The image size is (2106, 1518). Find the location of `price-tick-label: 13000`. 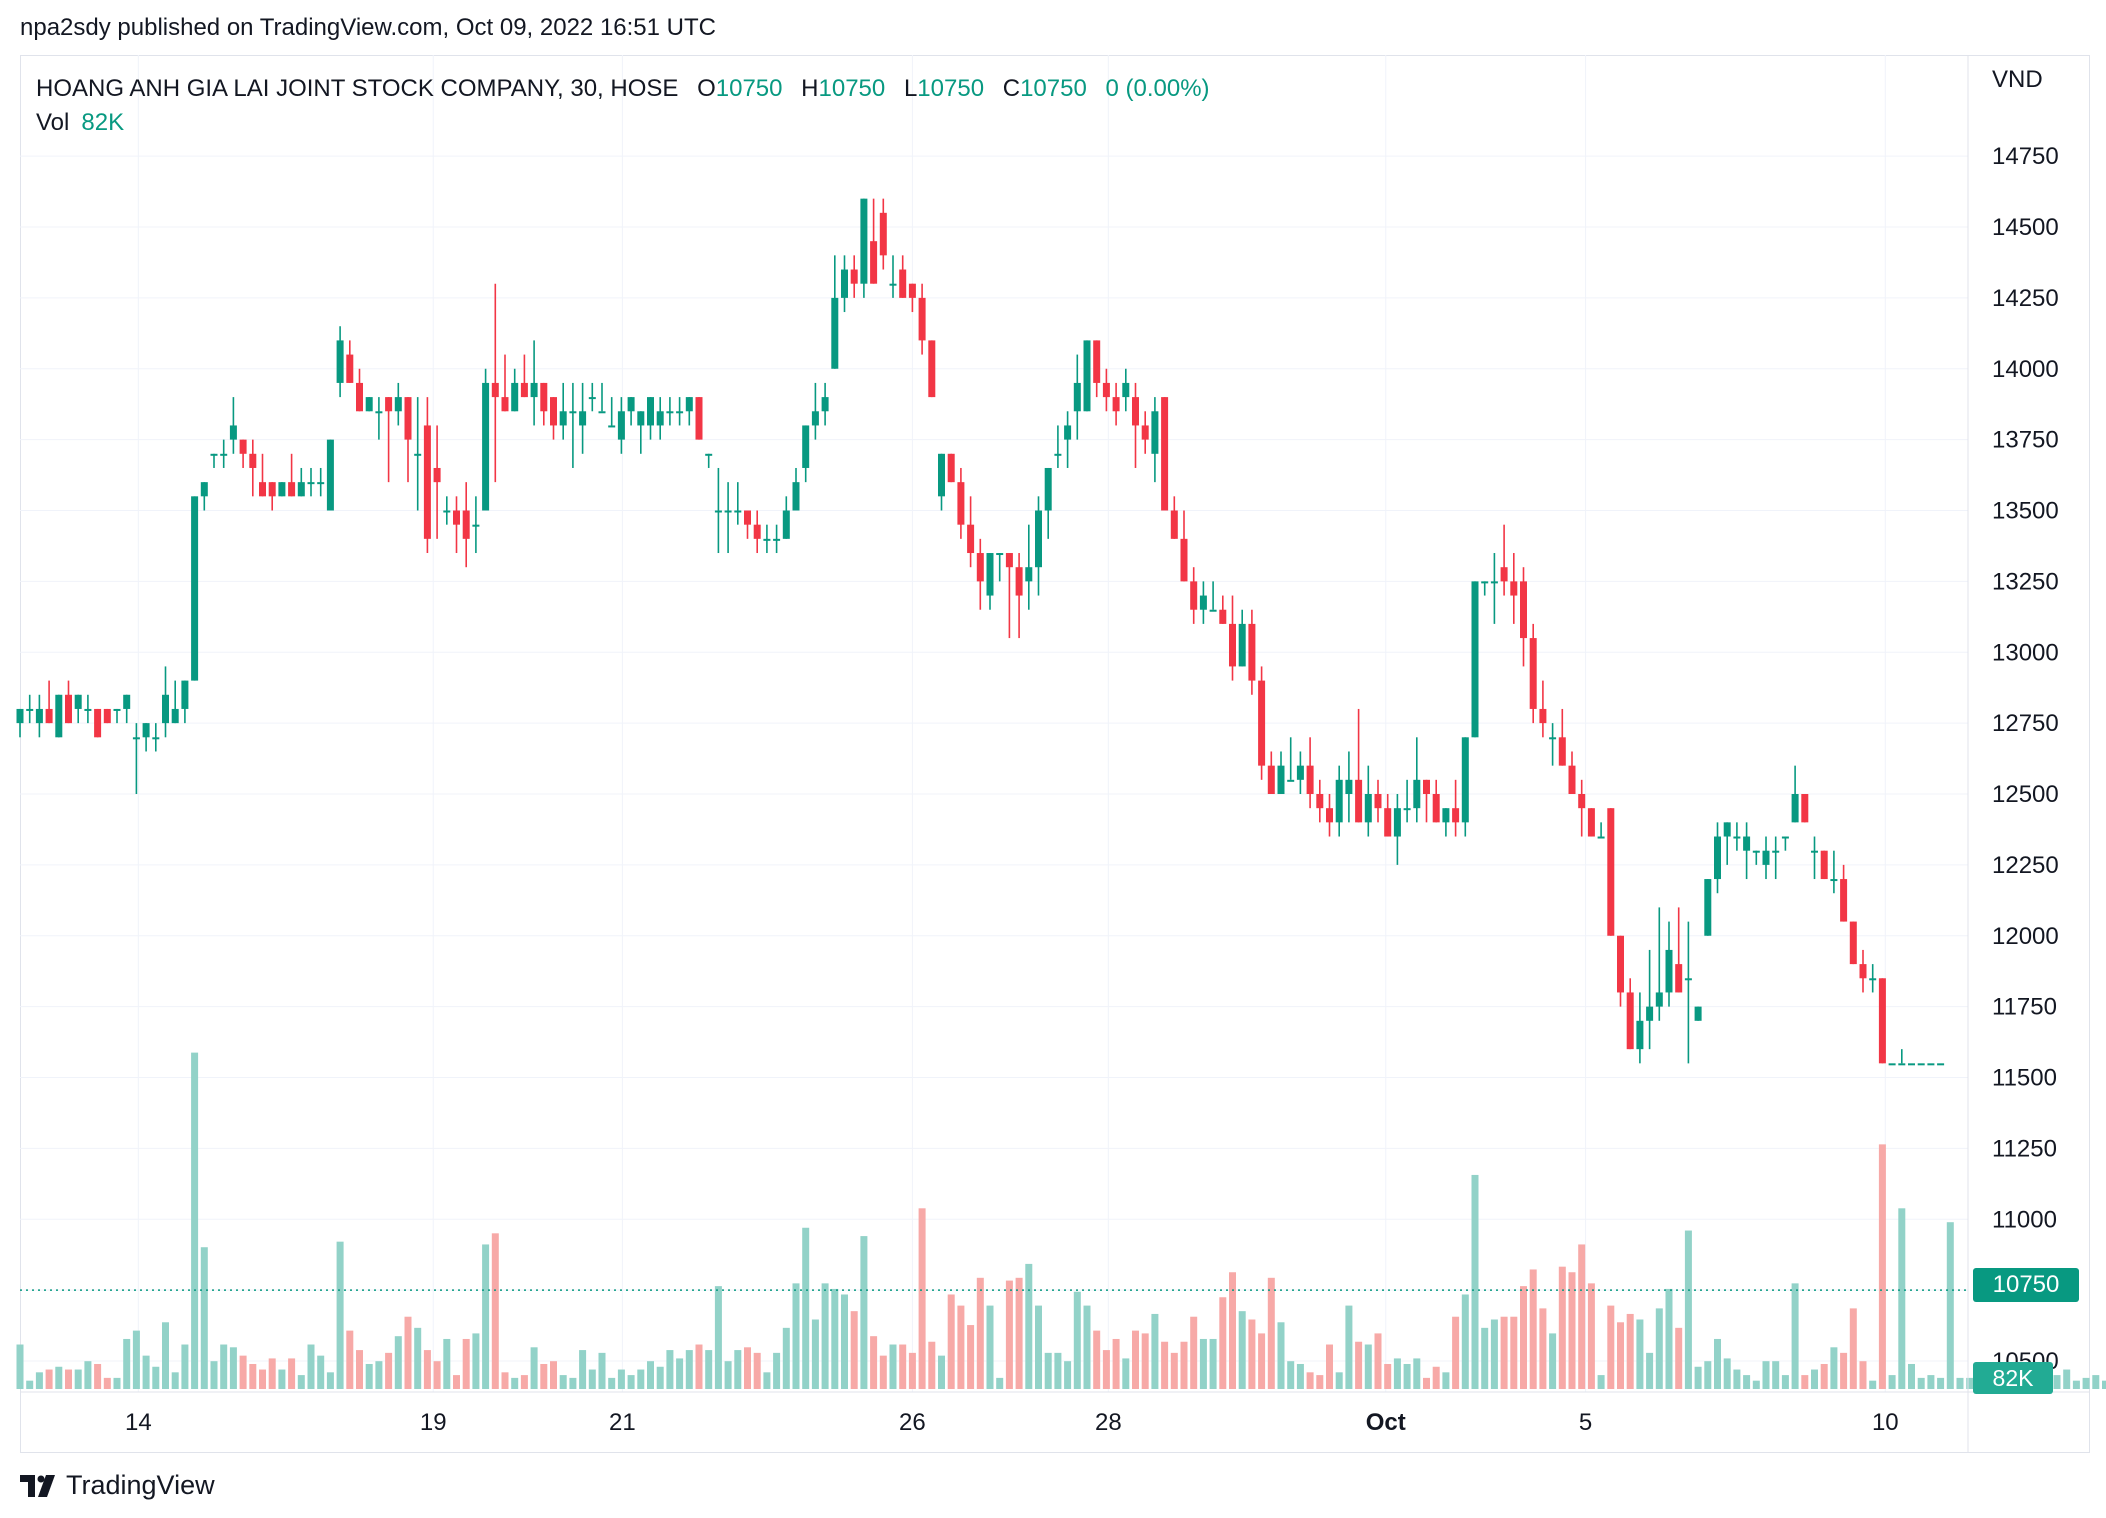

price-tick-label: 13000 is located at coordinates (2025, 652).